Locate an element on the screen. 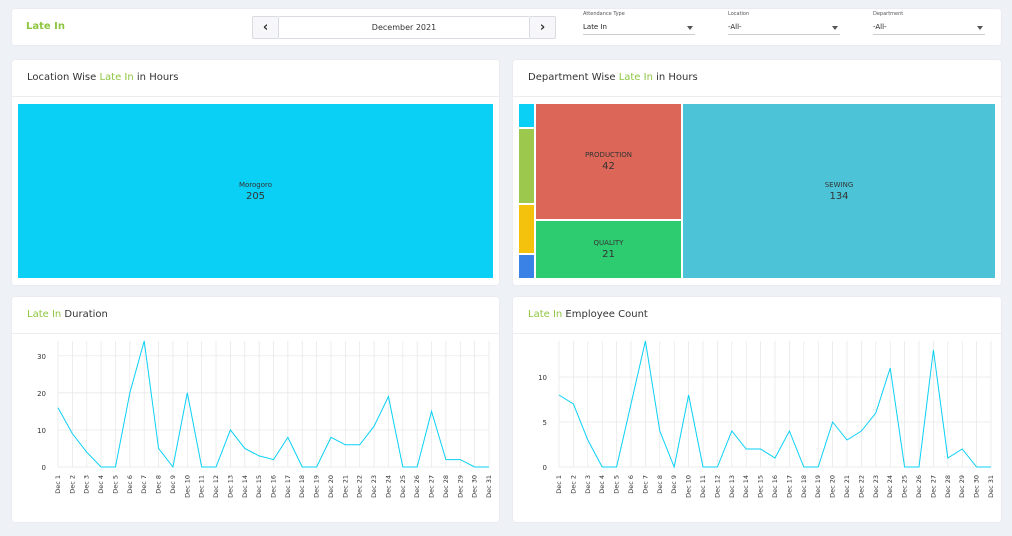  department-card-title: Department Wise Late In in Hours is located at coordinates (757, 78).